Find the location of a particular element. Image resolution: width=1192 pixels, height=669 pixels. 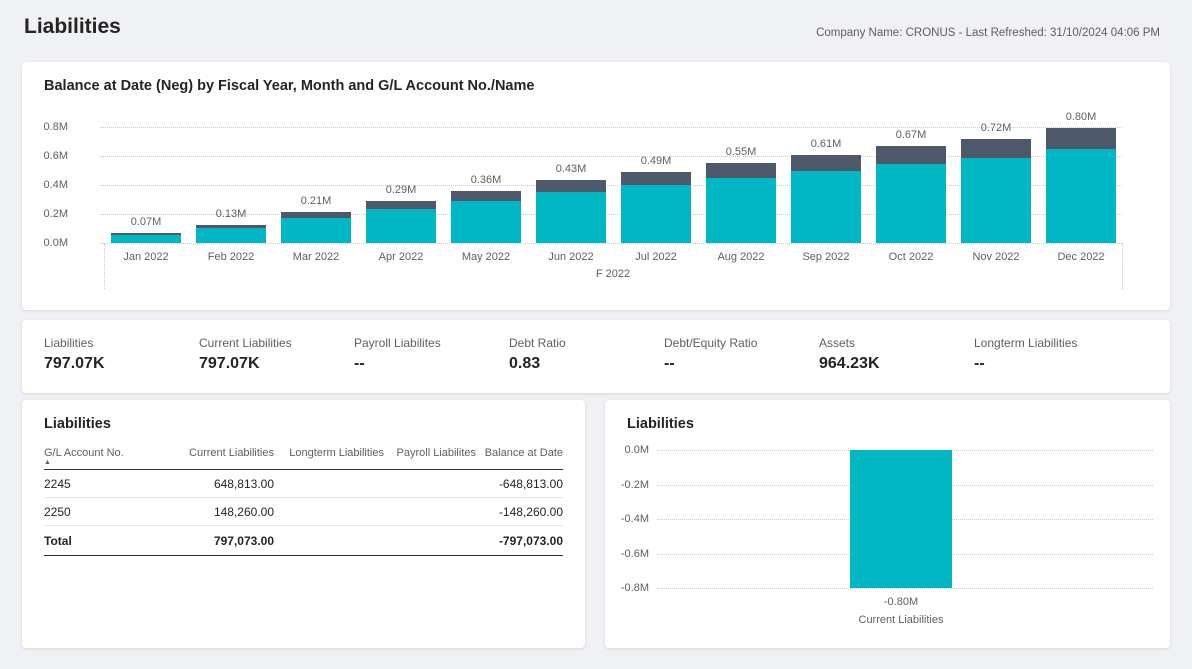

sort-ascending-icon: ▲ is located at coordinates (47, 462).